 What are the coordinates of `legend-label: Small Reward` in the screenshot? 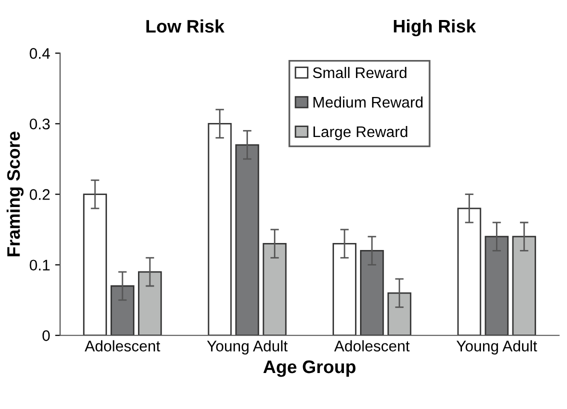 It's located at (359, 72).